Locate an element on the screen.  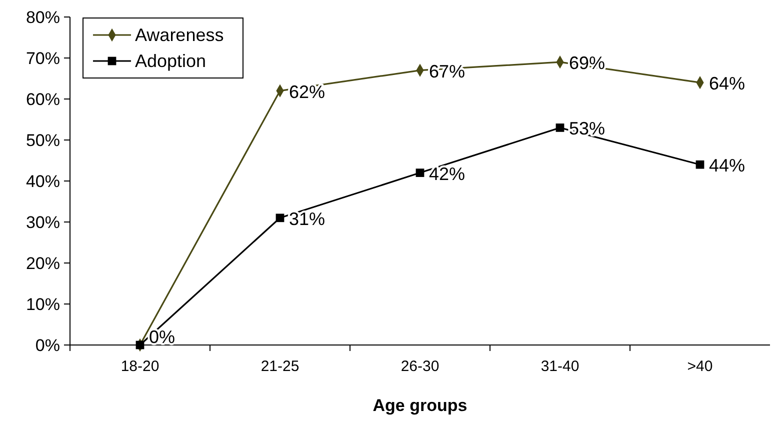
y-tick-label: 20% is located at coordinates (43, 263).